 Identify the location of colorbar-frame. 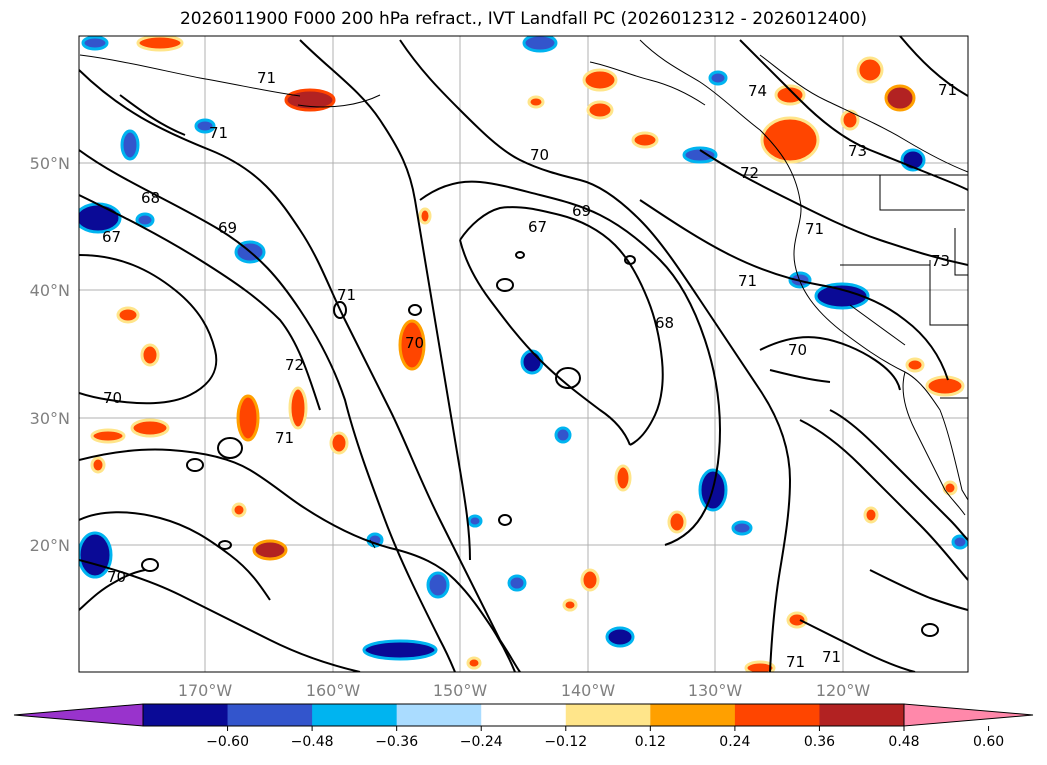
(523, 715).